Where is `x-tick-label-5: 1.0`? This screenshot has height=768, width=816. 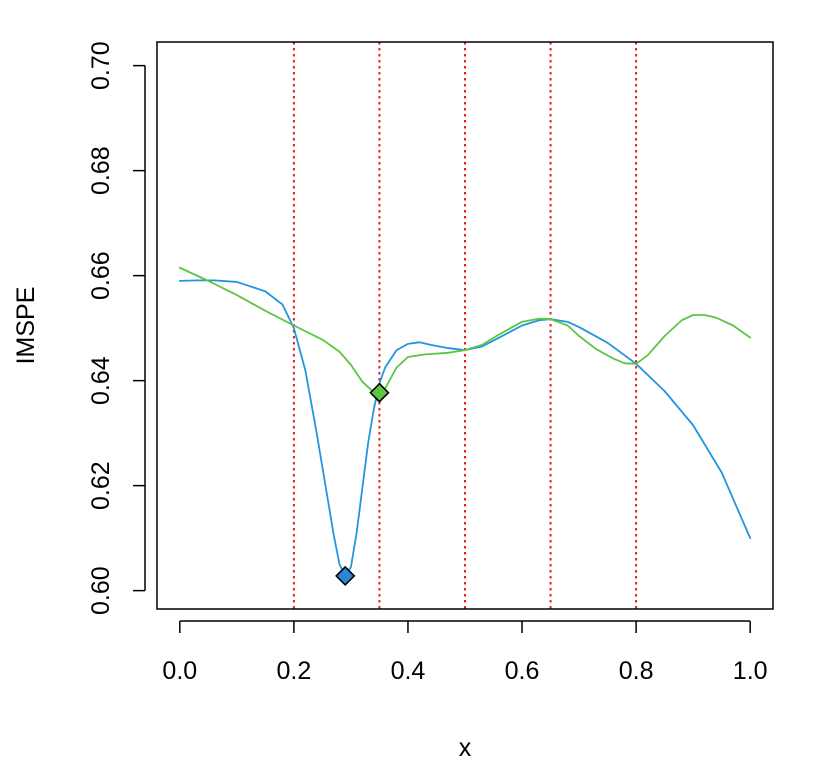 x-tick-label-5: 1.0 is located at coordinates (750, 671).